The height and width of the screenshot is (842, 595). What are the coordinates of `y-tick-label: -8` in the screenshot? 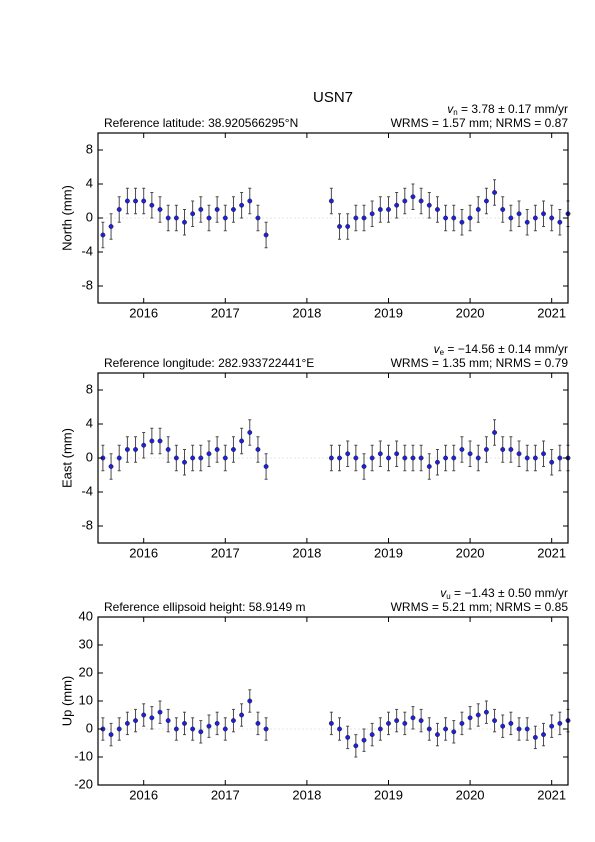 It's located at (87, 524).